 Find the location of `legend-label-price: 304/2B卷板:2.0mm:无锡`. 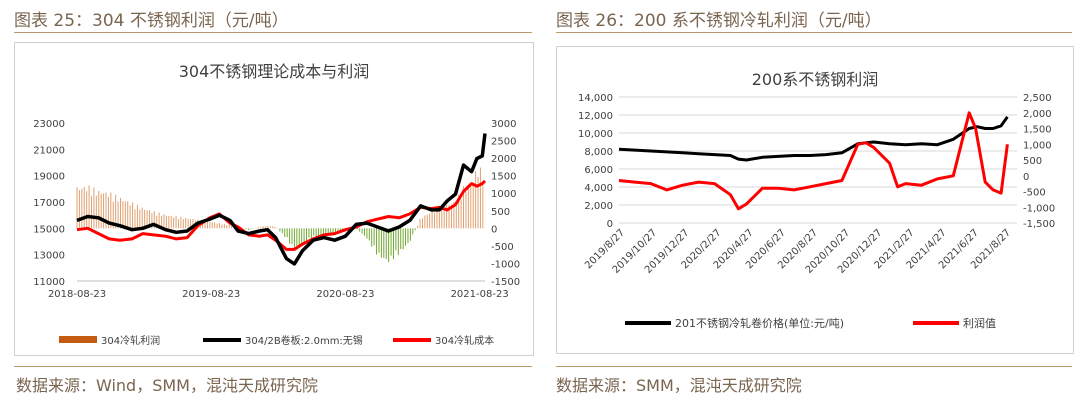

legend-label-price: 304/2B卷板:2.0mm:无锡 is located at coordinates (304, 340).